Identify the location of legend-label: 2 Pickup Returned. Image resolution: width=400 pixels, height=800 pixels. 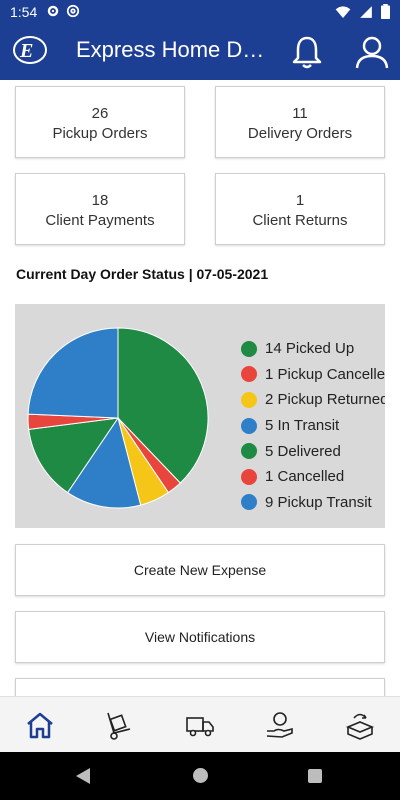
(325, 400).